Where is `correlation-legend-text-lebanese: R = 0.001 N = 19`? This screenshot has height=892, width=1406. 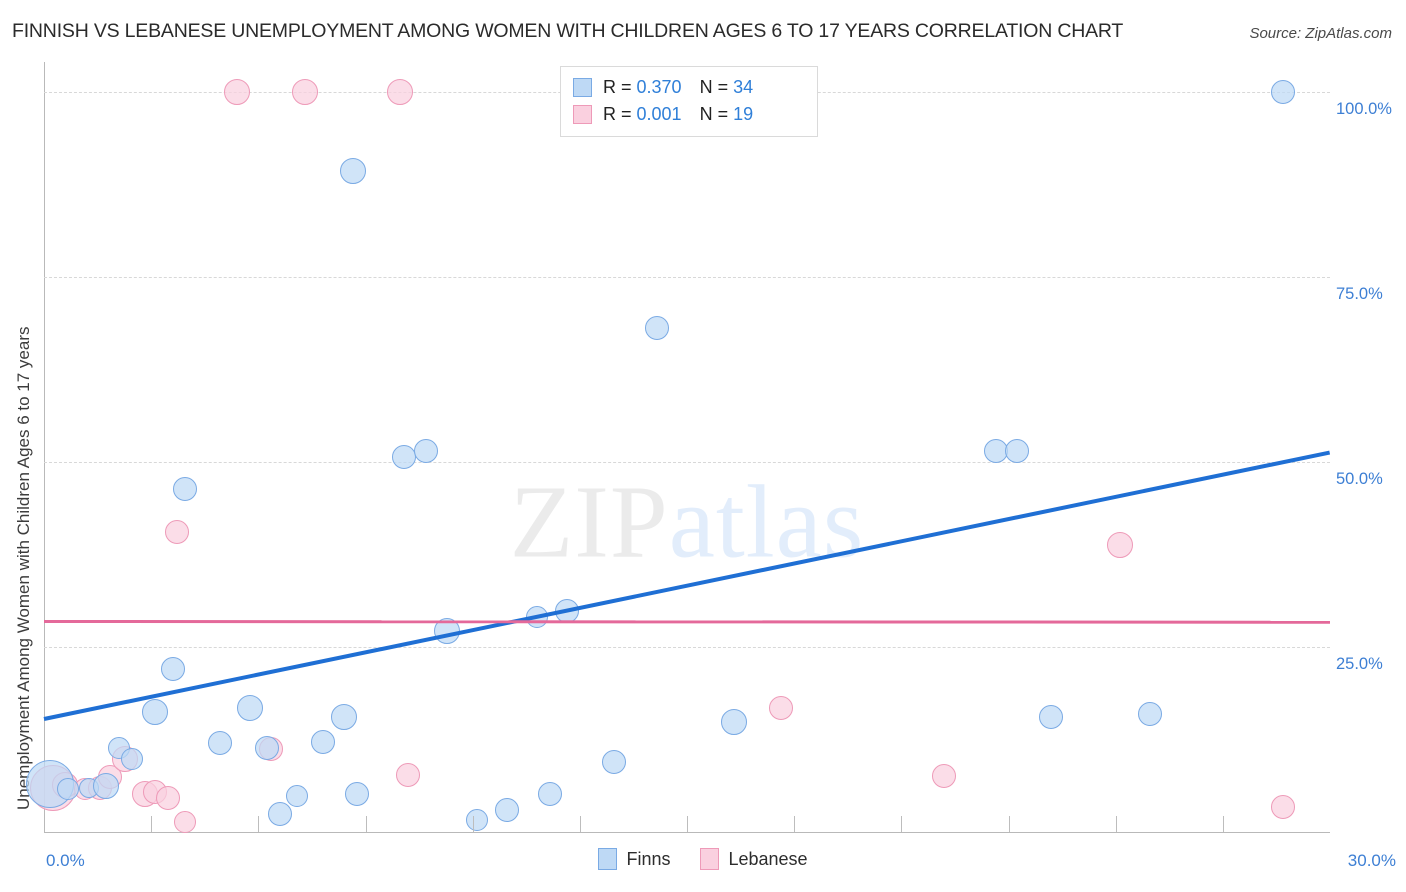 correlation-legend-text-lebanese: R = 0.001 N = 19 is located at coordinates (678, 114).